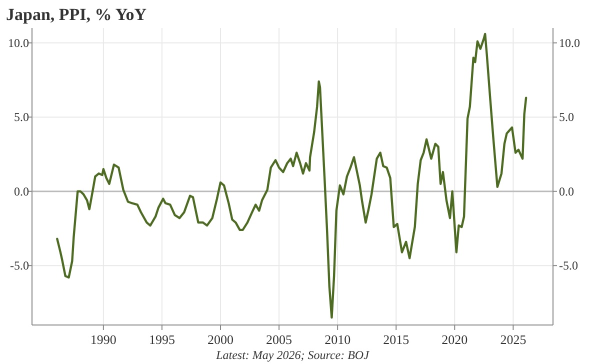 This screenshot has height=364, width=600. Describe the element at coordinates (455, 339) in the screenshot. I see `x-tick-label: 2020` at that location.